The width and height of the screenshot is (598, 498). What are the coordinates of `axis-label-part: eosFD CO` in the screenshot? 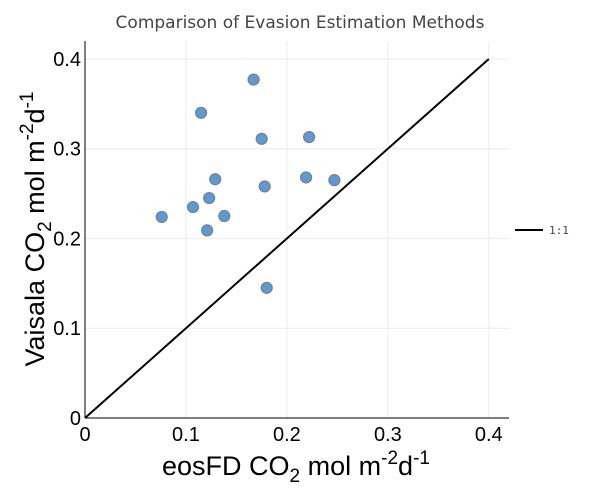 It's located at (226, 466).